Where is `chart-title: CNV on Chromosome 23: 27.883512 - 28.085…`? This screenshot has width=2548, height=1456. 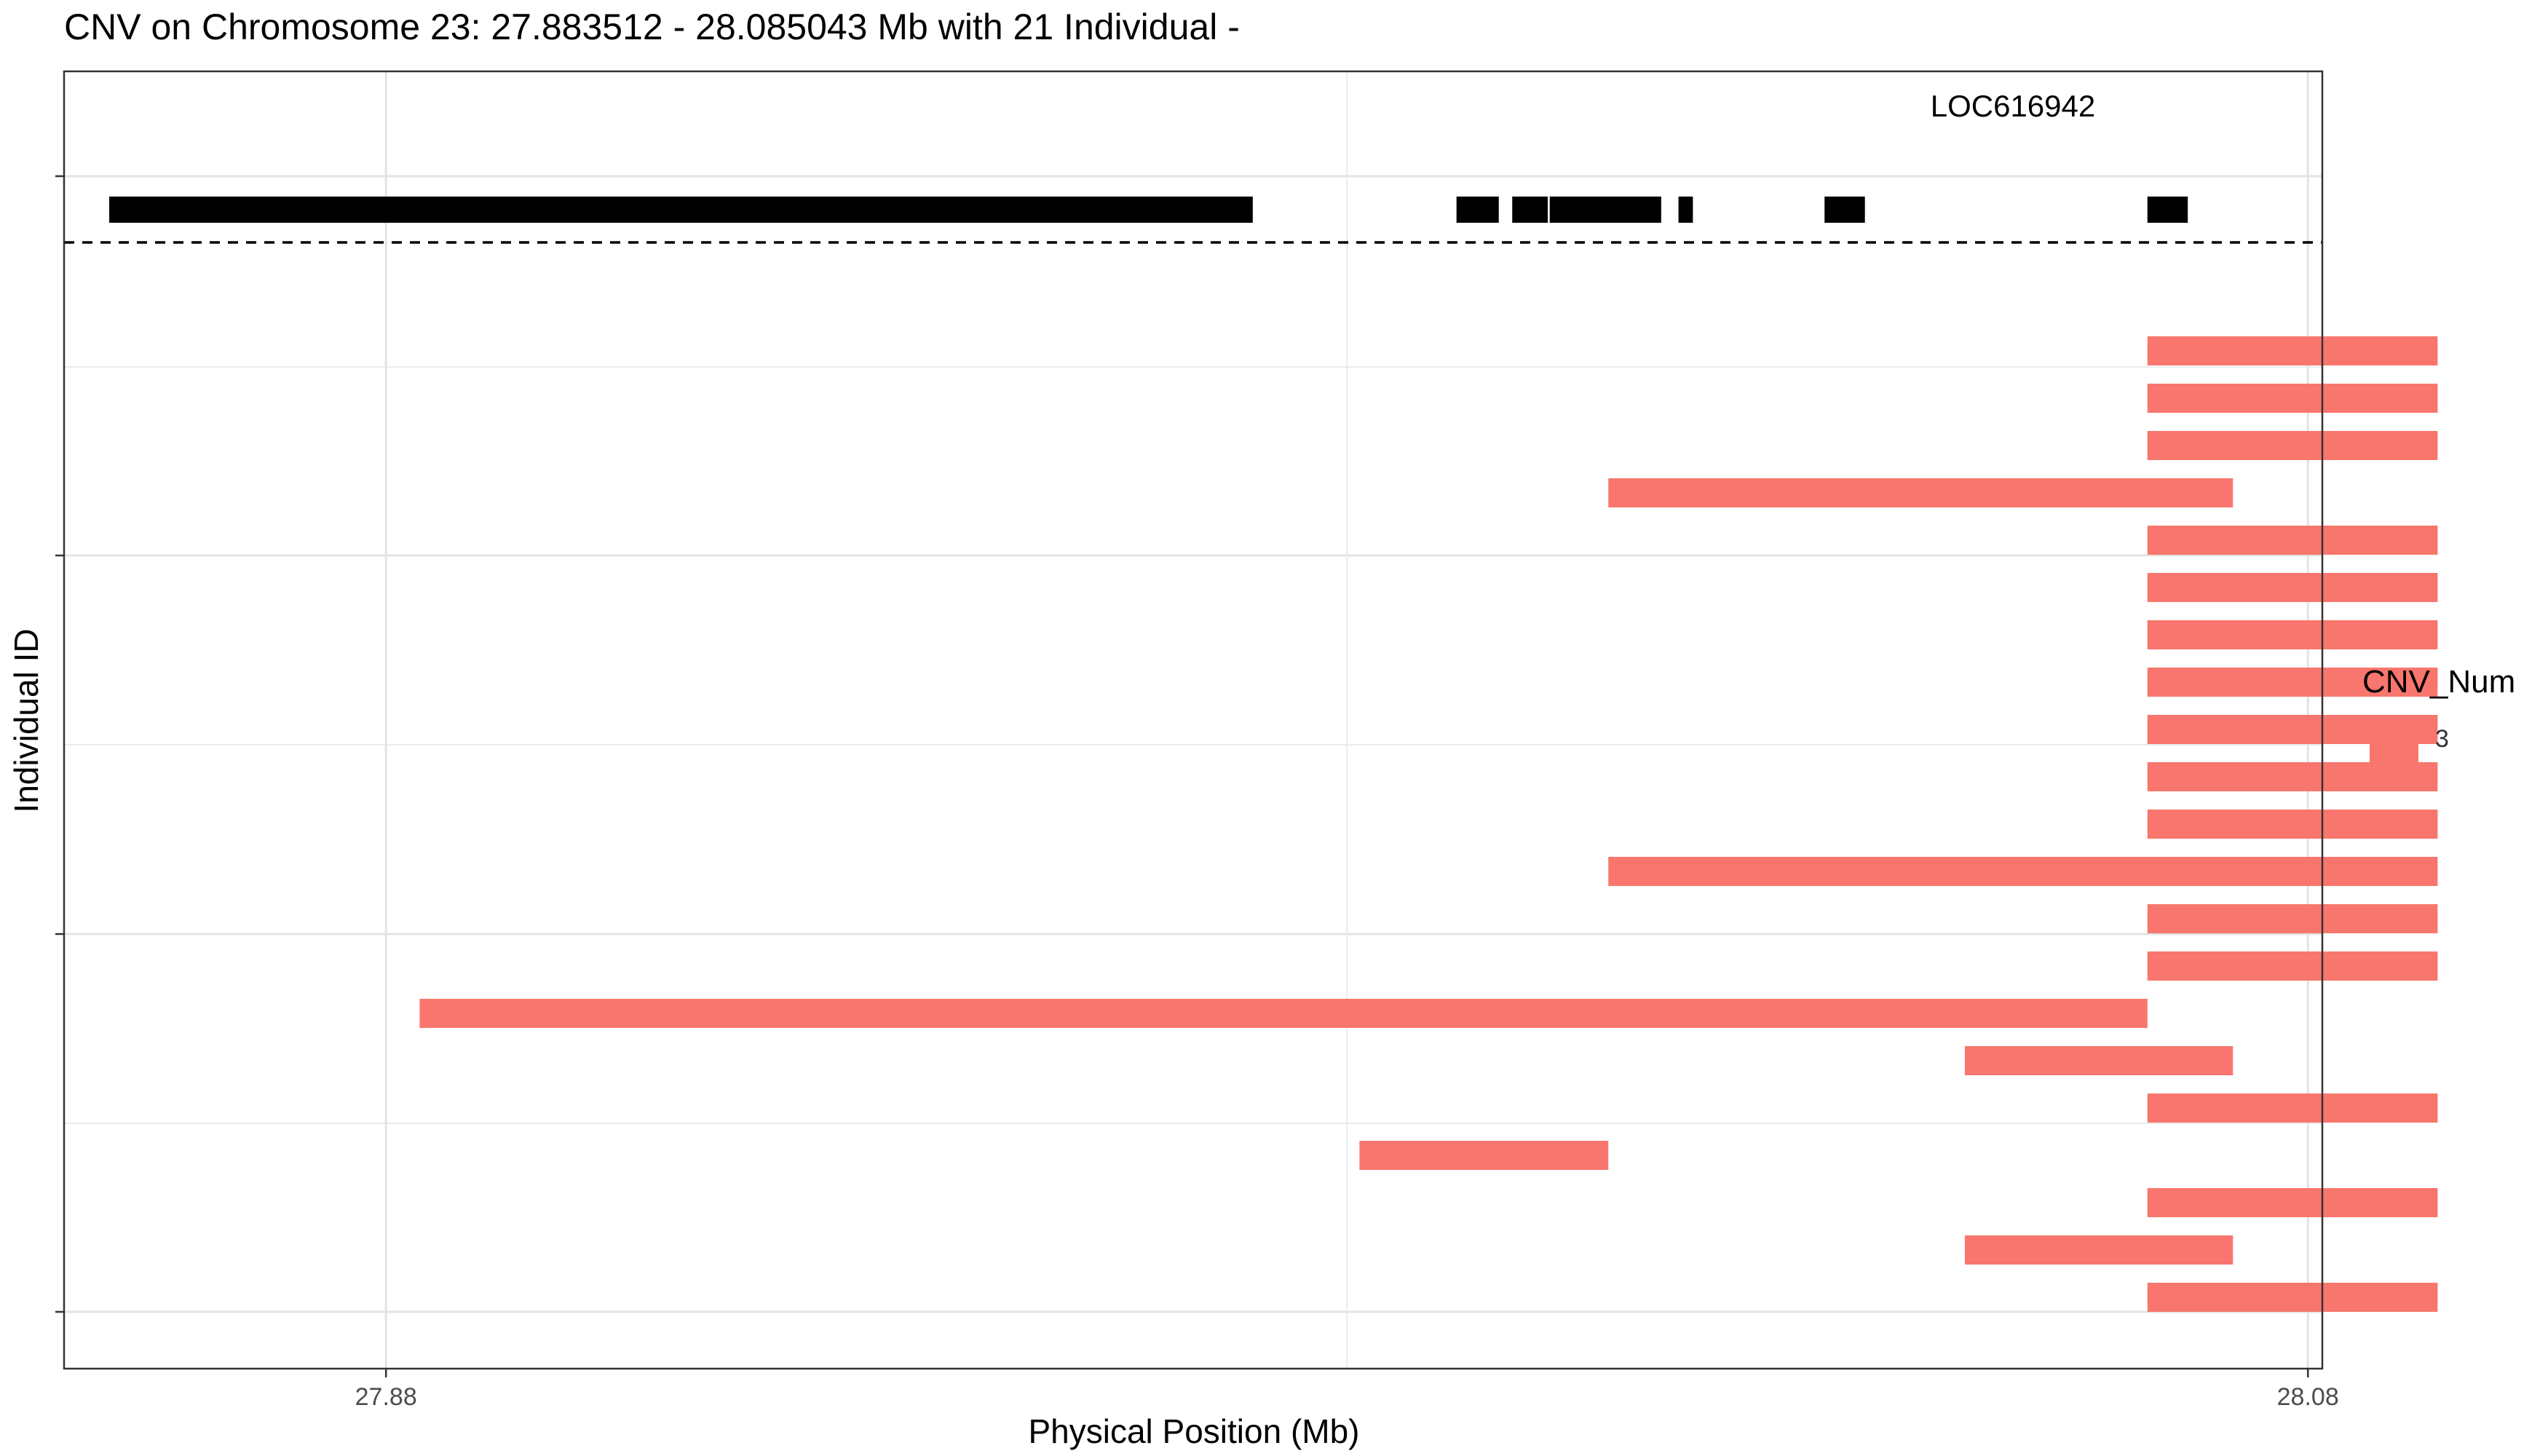
chart-title: CNV on Chromosome 23: 27.883512 - 28.085… is located at coordinates (652, 27).